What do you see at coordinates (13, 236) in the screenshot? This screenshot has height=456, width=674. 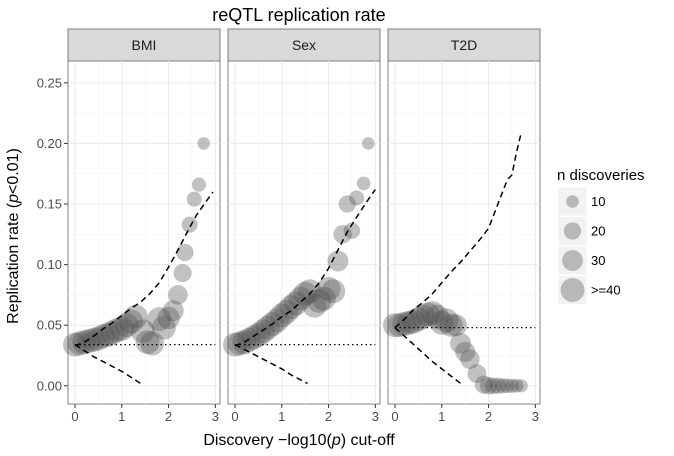 I see `y-axis-title: Replication rate (p<0.01)` at bounding box center [13, 236].